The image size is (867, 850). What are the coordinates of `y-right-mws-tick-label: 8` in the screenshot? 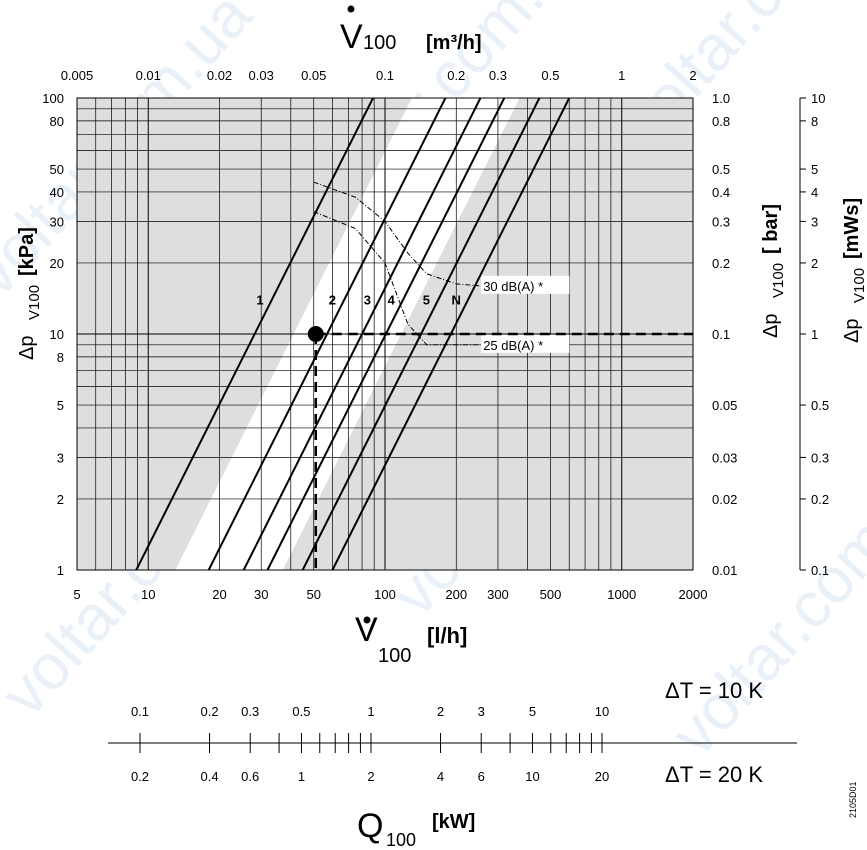 It's located at (814, 121).